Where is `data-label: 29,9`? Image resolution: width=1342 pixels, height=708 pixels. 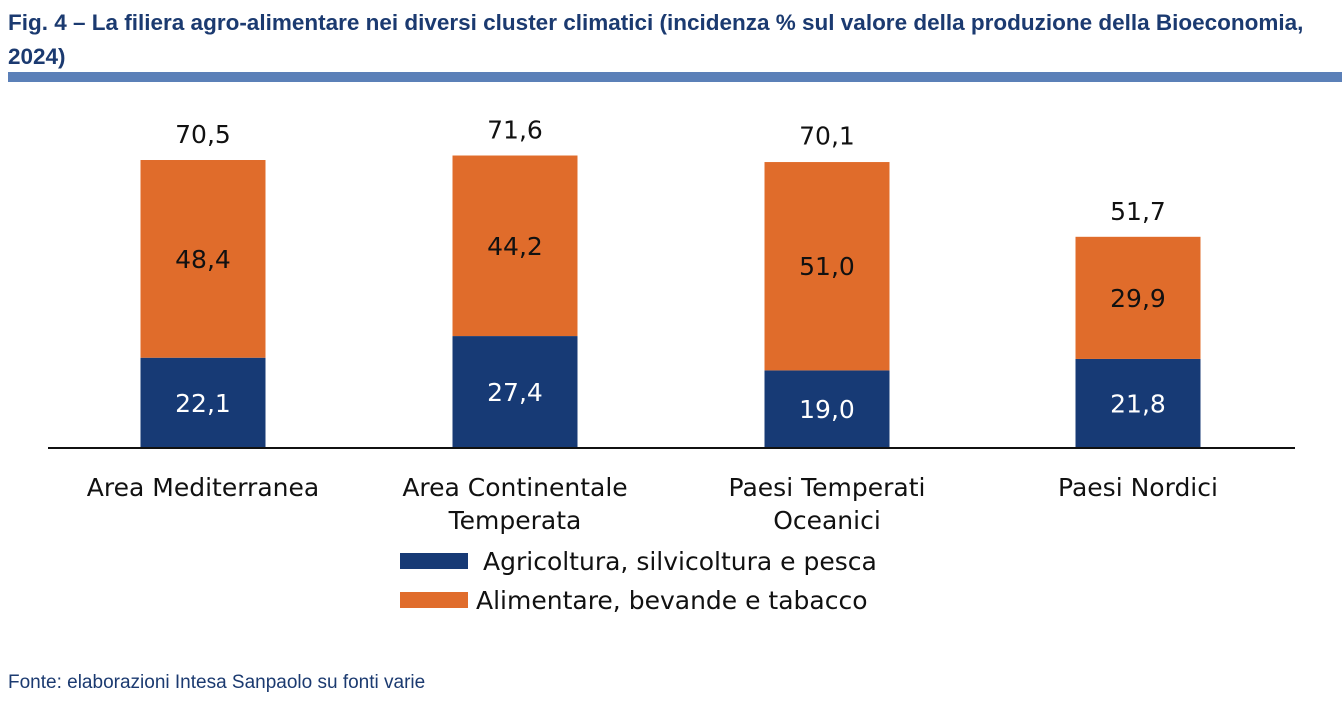 data-label: 29,9 is located at coordinates (1138, 298).